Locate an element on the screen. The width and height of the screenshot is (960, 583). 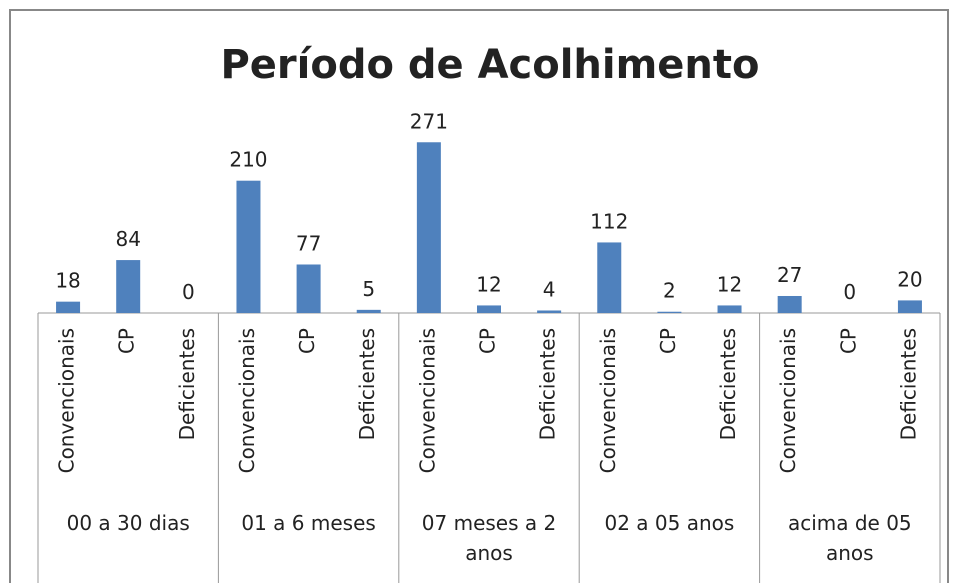
data-label: 210 is located at coordinates (248, 160).